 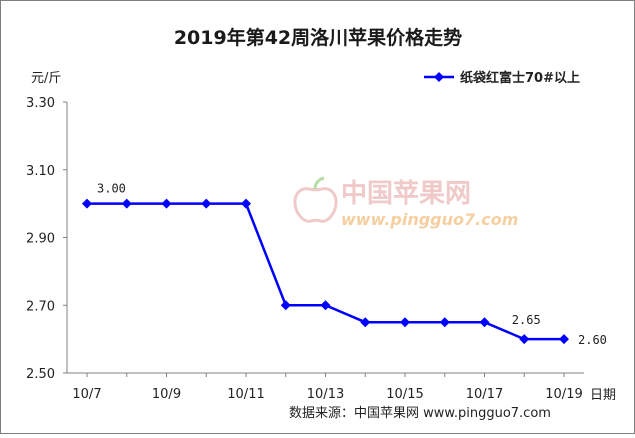 I want to click on y-ticks: 3.30 3.10 2.90 2.70 2.50, so click(x=46, y=239).